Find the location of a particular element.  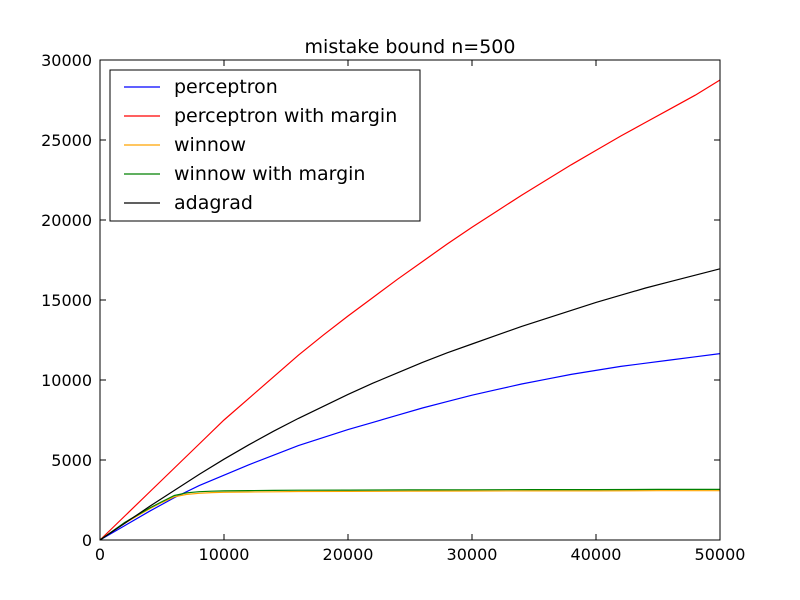

legend-label: winnow is located at coordinates (210, 145).